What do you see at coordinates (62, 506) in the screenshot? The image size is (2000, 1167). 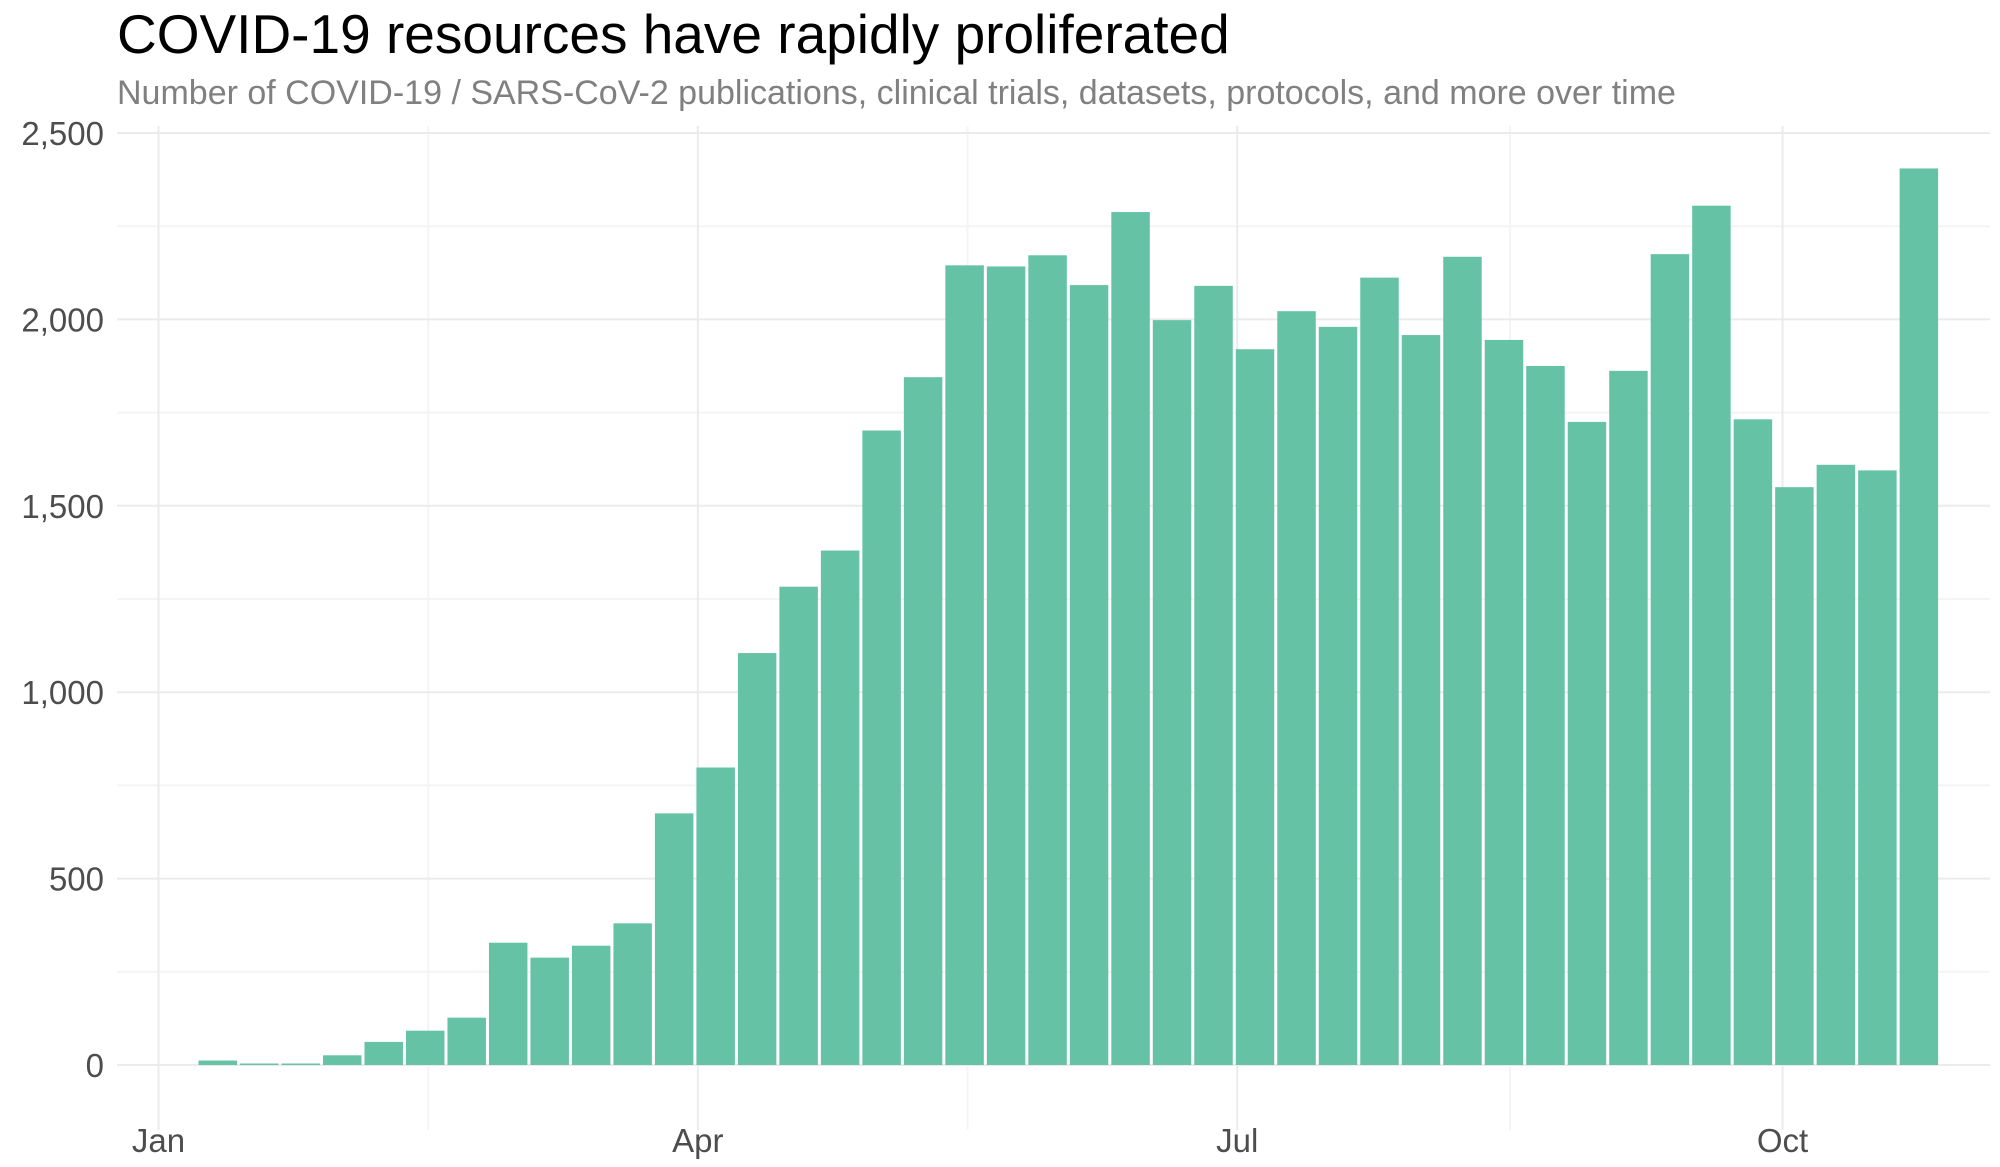 I see `y-tick-label: 1,500` at bounding box center [62, 506].